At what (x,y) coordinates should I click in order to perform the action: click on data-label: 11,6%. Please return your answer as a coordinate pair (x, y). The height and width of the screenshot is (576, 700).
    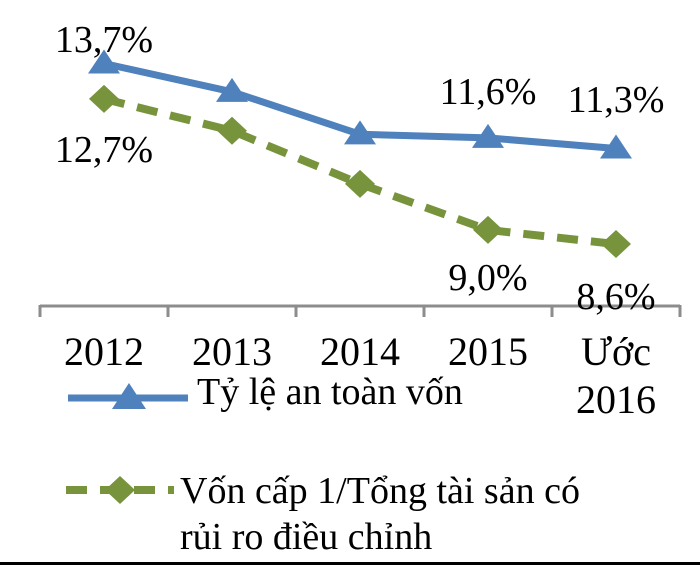
    Looking at the image, I should click on (488, 92).